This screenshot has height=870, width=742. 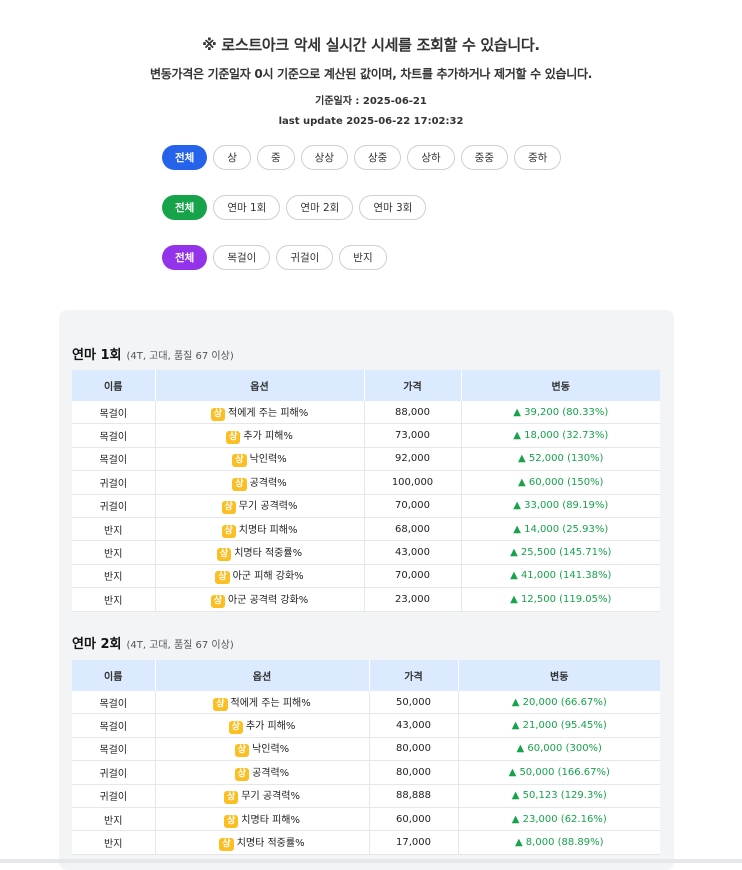 What do you see at coordinates (363, 257) in the screenshot?
I see `type-filter-ring: 반지` at bounding box center [363, 257].